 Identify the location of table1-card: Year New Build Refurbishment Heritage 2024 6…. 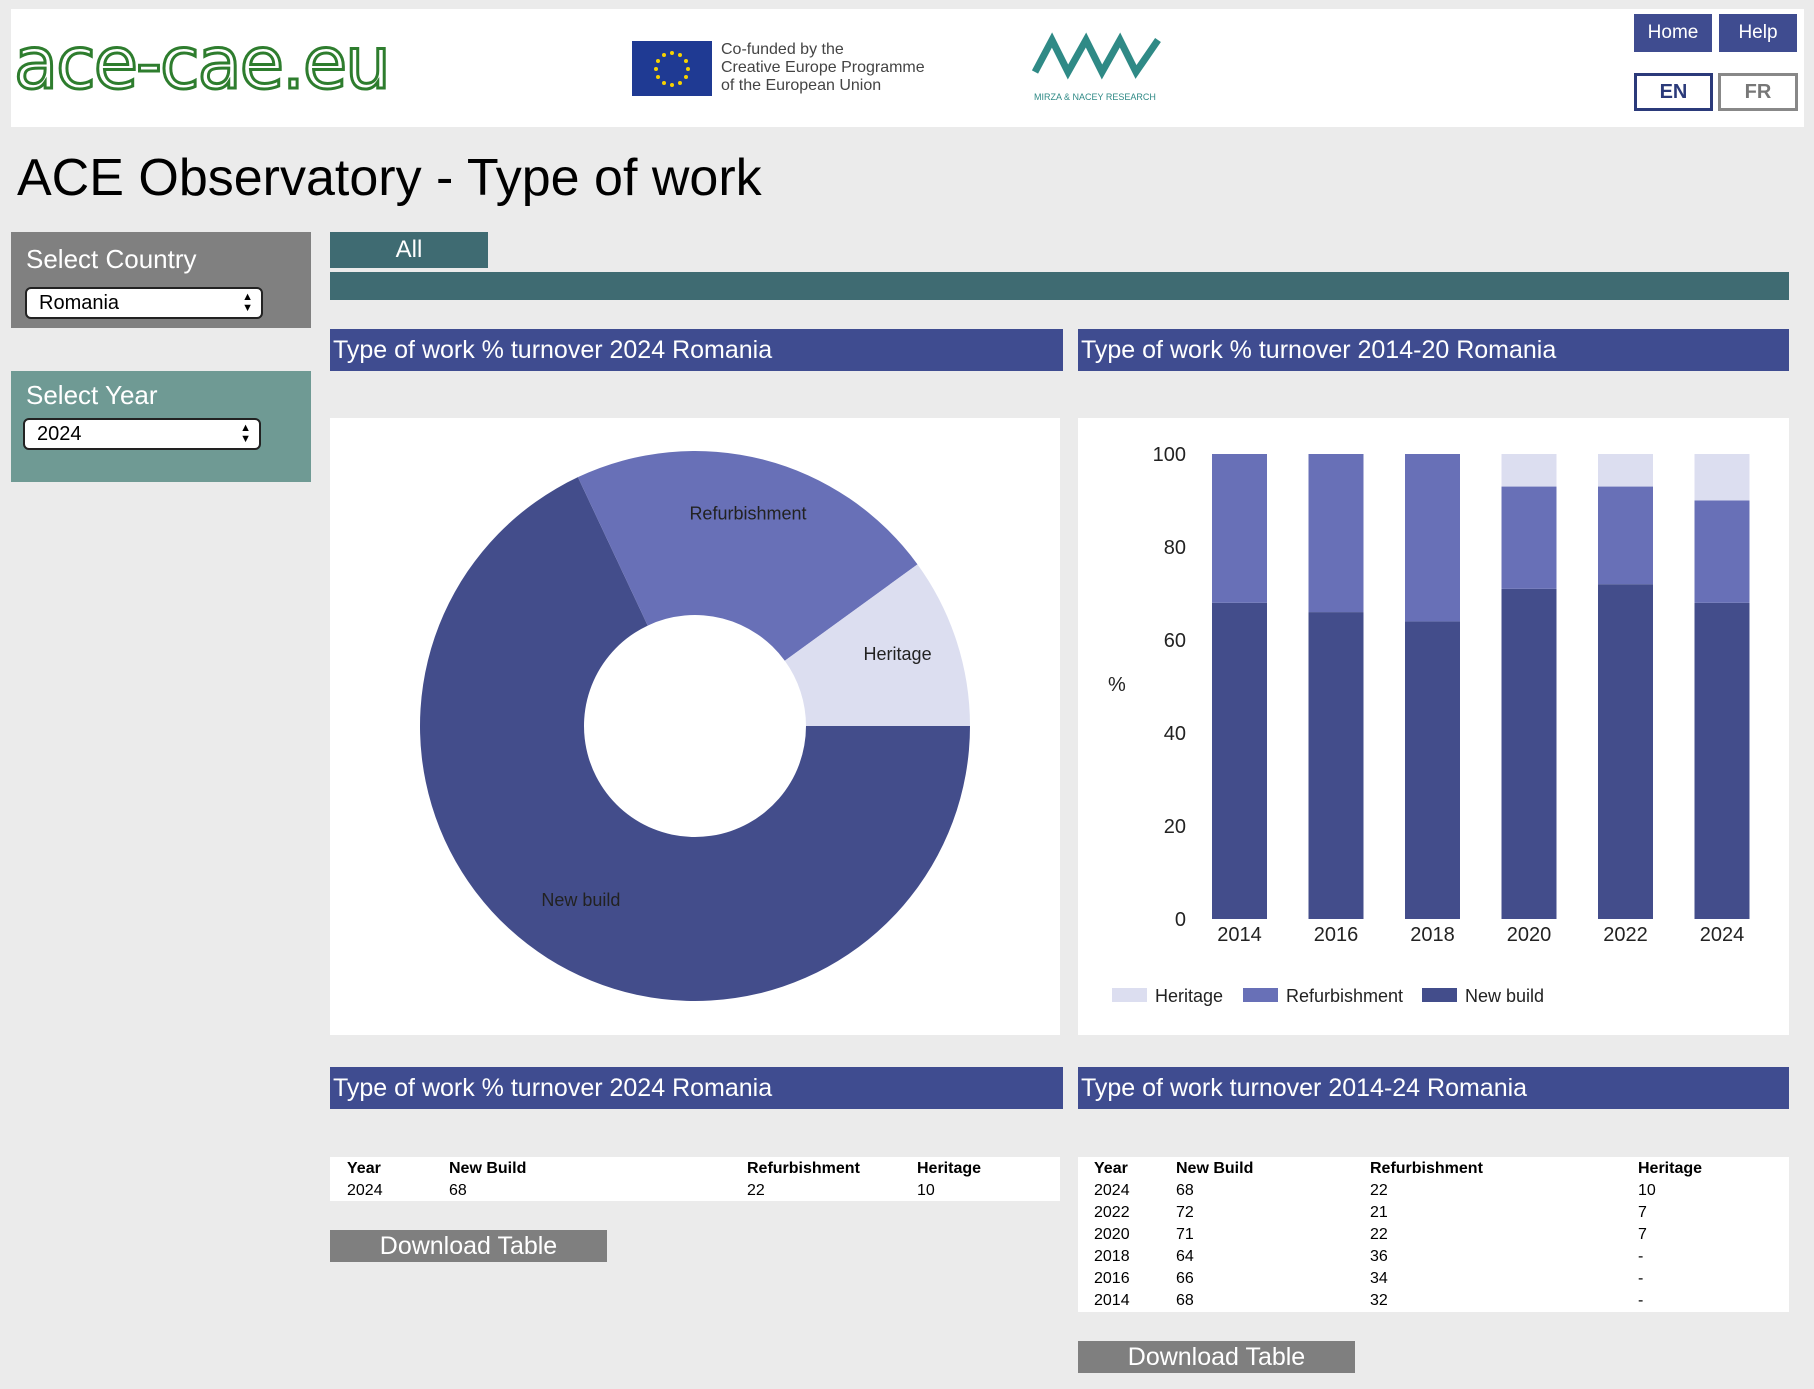
(695, 1179).